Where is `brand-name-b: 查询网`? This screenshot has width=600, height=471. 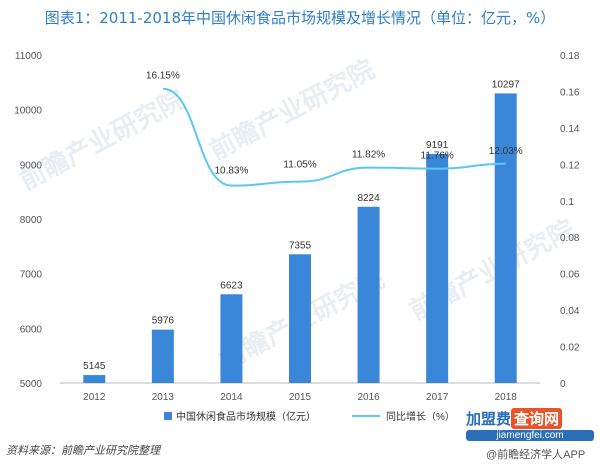
brand-name-b: 查询网 is located at coordinates (537, 418).